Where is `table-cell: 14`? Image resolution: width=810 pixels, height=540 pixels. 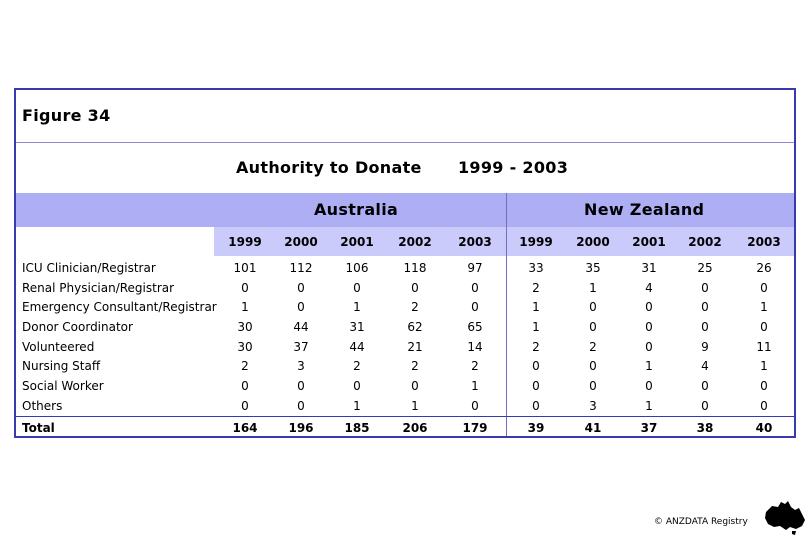
table-cell: 14 is located at coordinates (475, 347).